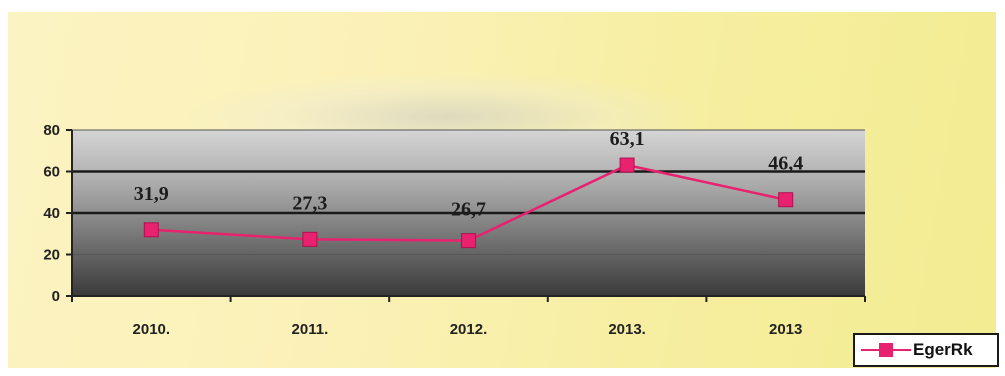 This screenshot has width=1005, height=376. I want to click on data-label: 26,7, so click(468, 210).